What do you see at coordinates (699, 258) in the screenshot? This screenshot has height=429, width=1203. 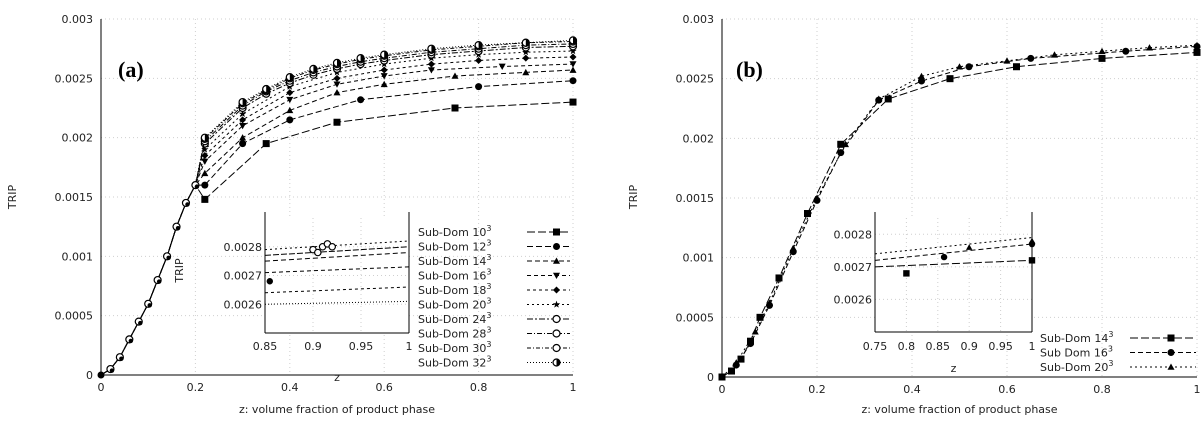 I see `y-tick-label: 0.001` at bounding box center [699, 258].